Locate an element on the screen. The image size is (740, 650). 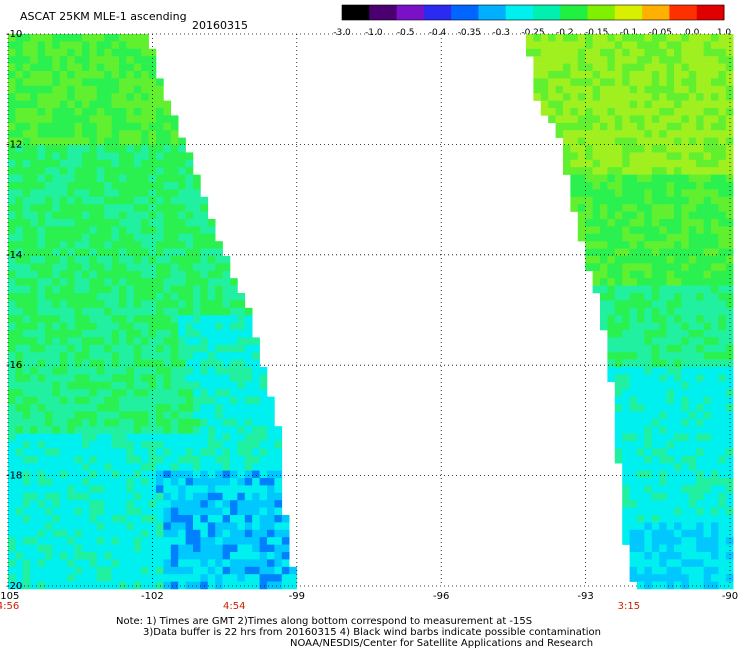
colorbar-tick-label: 0.0 is located at coordinates (692, 33).